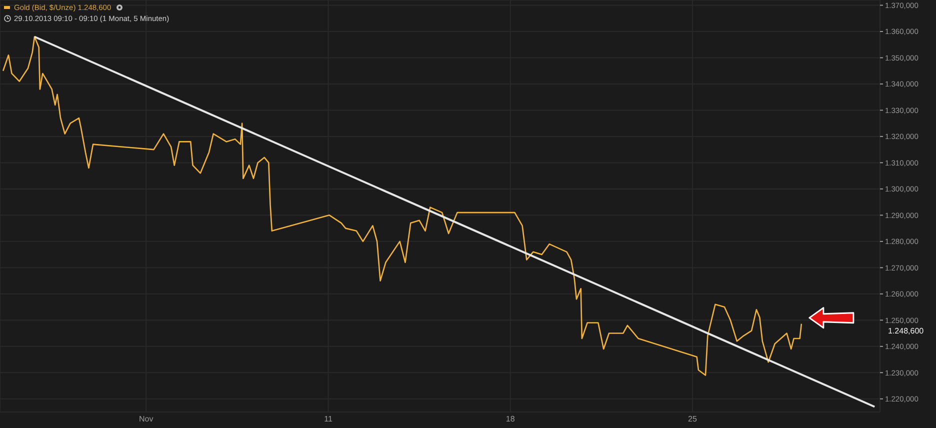  I want to click on x-tick-label: 25, so click(693, 419).